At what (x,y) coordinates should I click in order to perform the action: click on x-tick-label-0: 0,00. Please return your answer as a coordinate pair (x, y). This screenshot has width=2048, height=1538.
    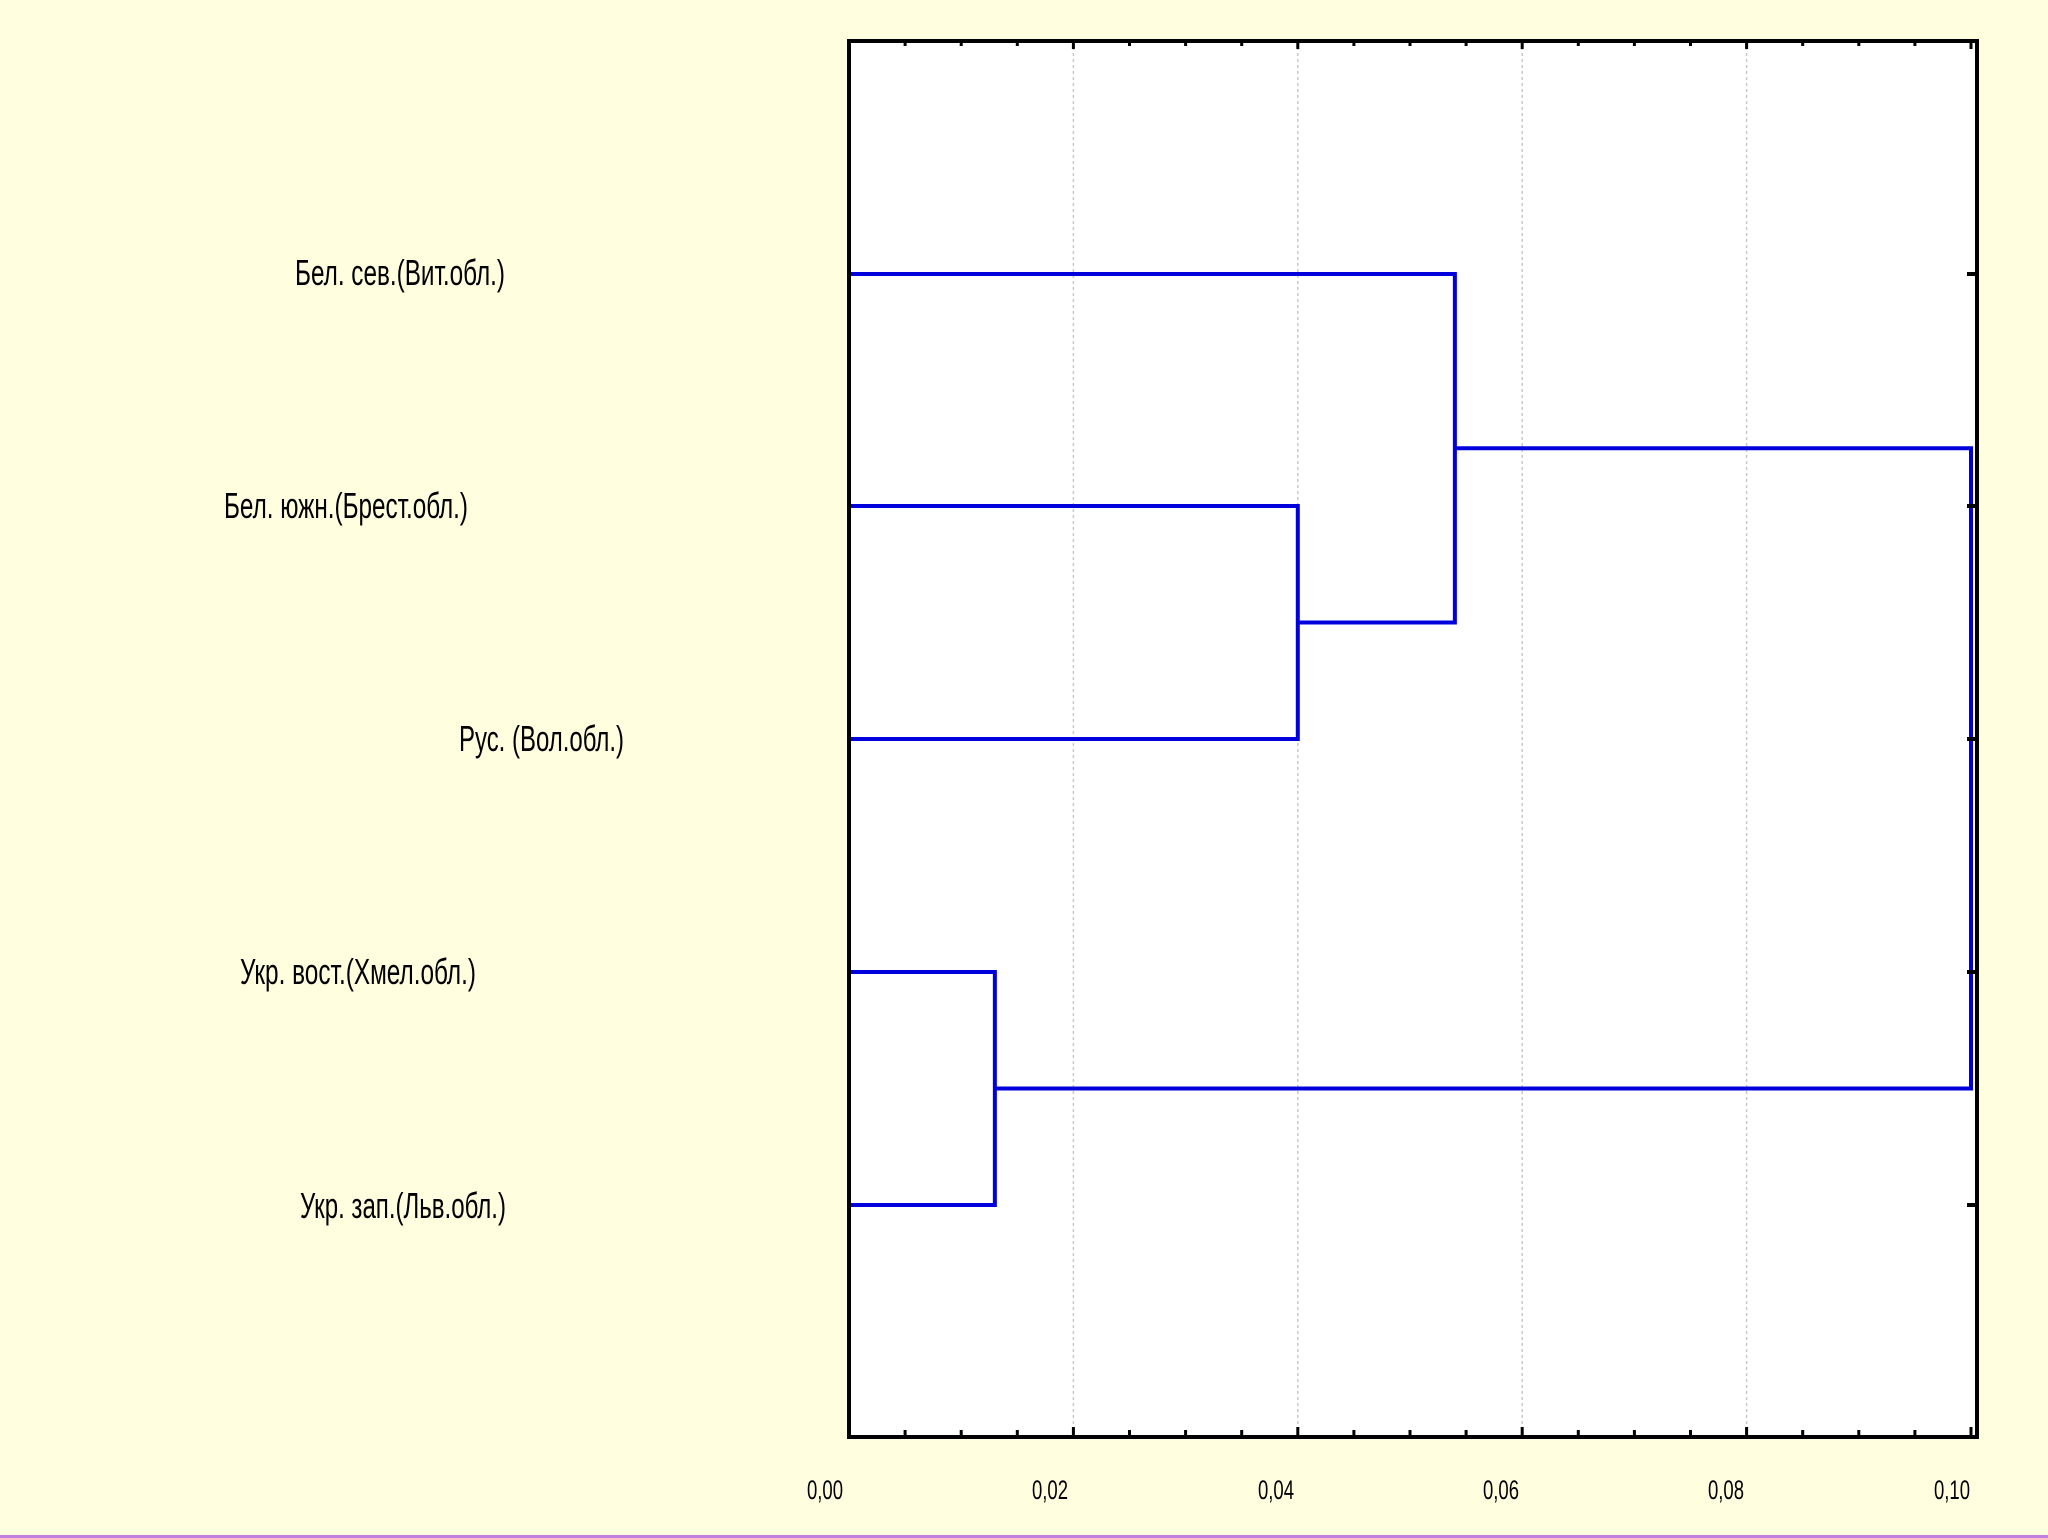
    Looking at the image, I should click on (825, 1490).